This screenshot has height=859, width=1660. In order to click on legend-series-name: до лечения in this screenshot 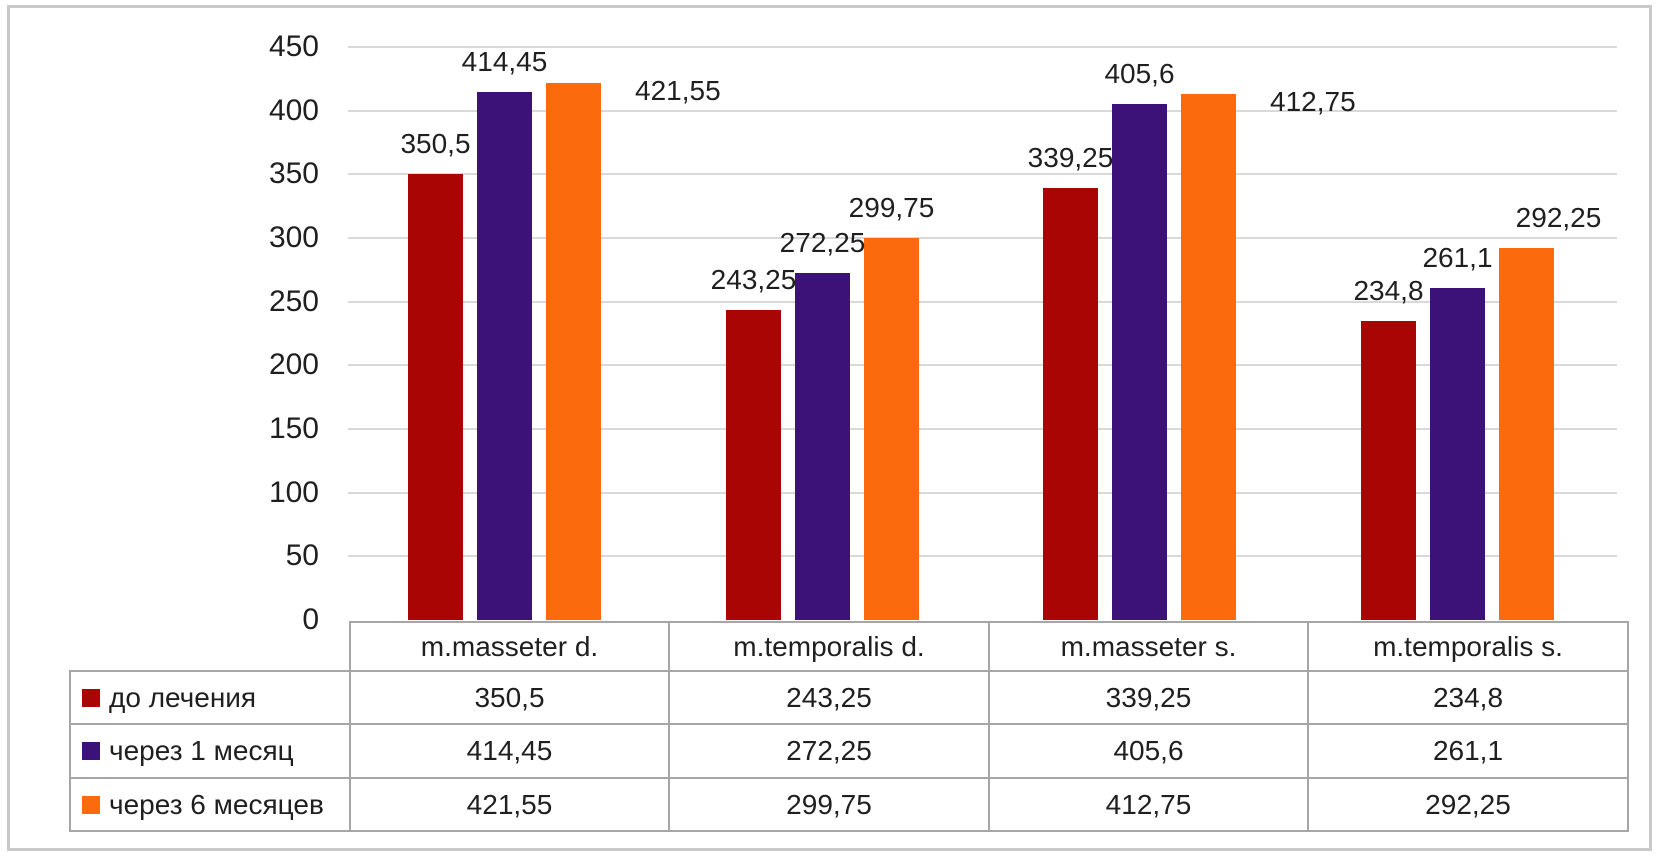, I will do `click(183, 697)`.